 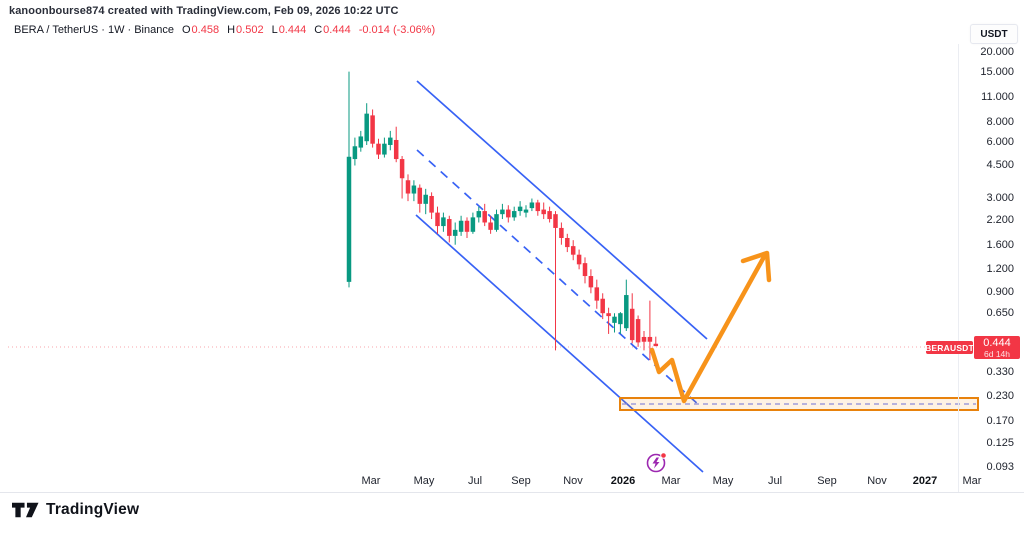 I want to click on time-tick: 2026, so click(x=623, y=481).